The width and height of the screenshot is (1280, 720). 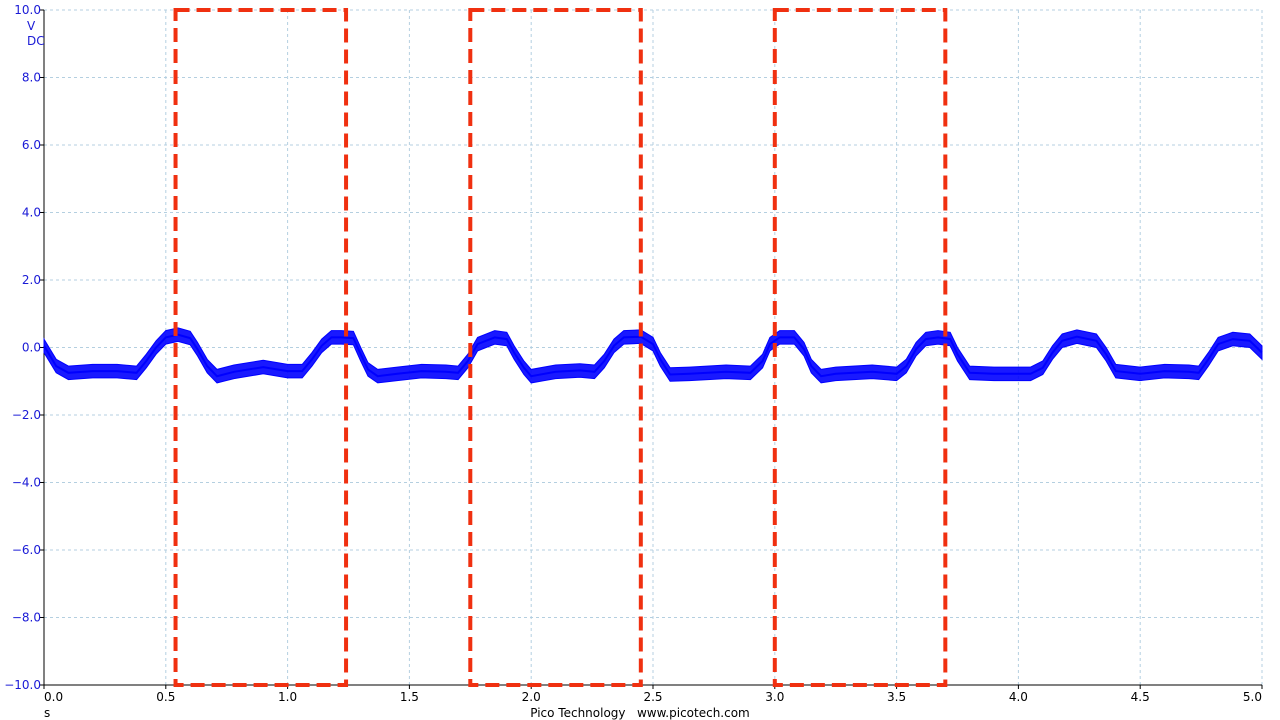 I want to click on y-tick-label: −2.0, so click(x=26, y=415).